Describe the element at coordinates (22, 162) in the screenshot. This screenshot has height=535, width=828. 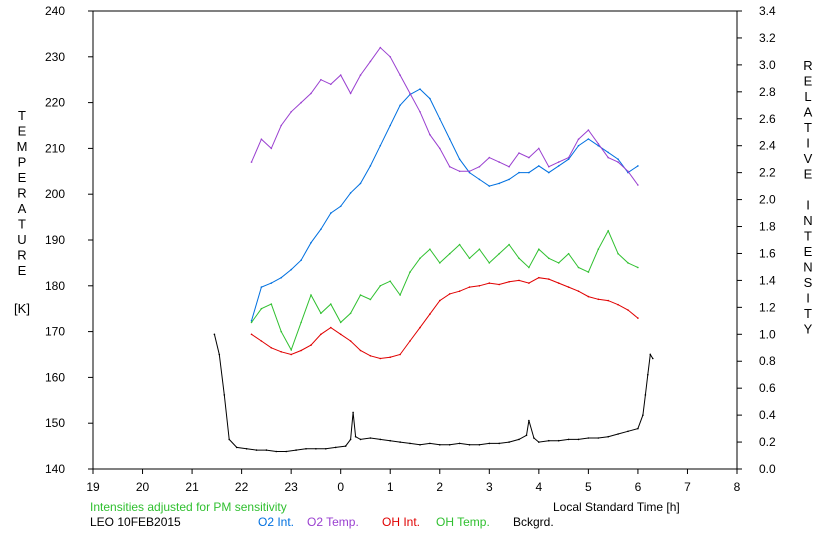
I see `left-axis-title-letter: P` at that location.